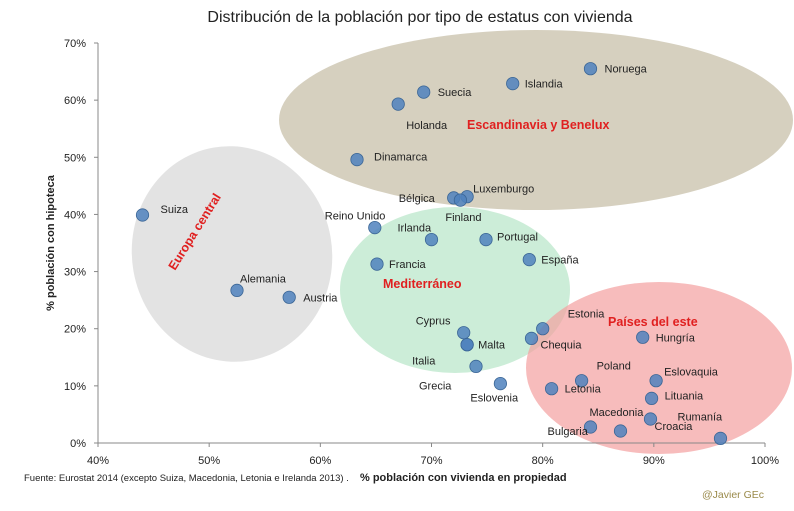 This screenshot has height=511, width=794. Describe the element at coordinates (544, 85) in the screenshot. I see `point-label: Islandia` at that location.